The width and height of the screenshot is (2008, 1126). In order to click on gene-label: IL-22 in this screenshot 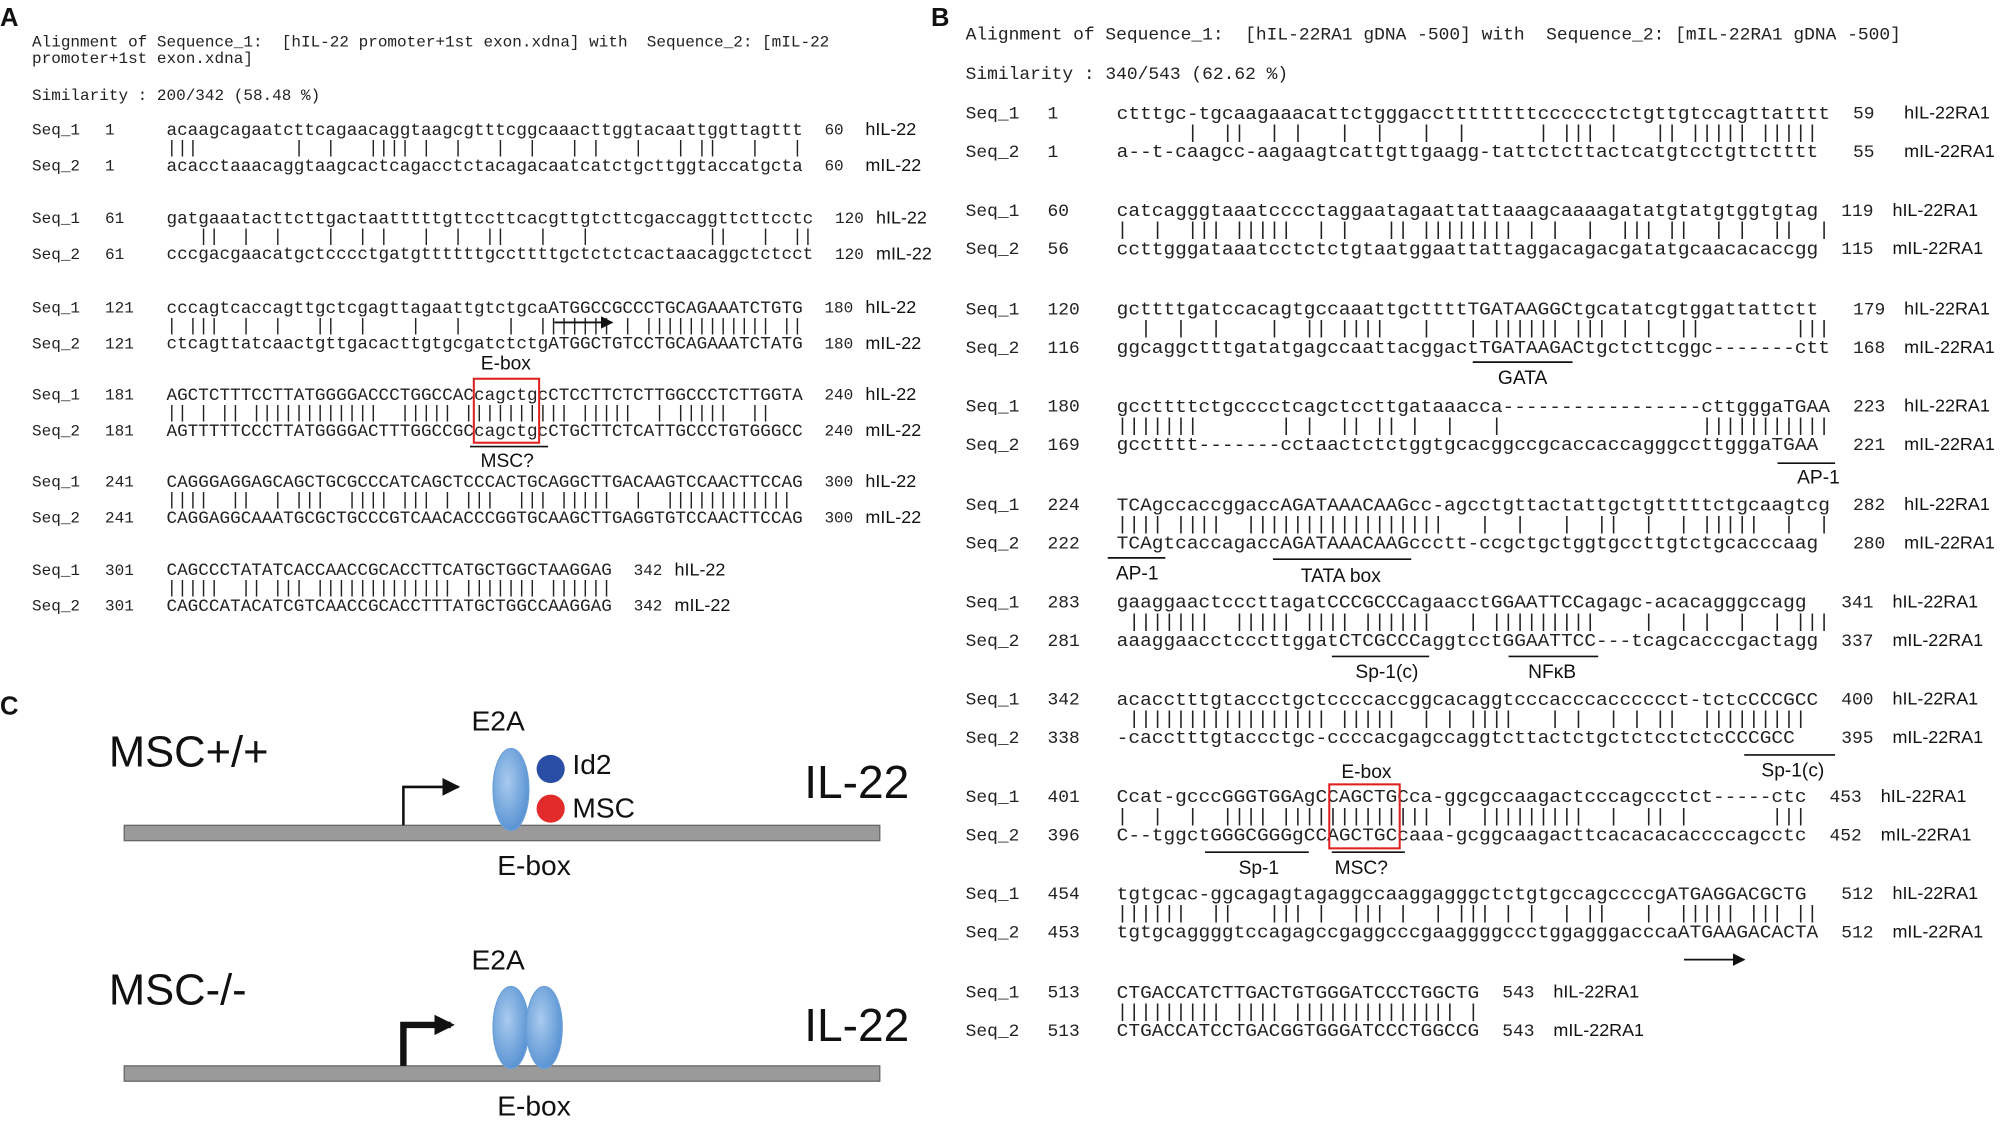, I will do `click(856, 782)`.